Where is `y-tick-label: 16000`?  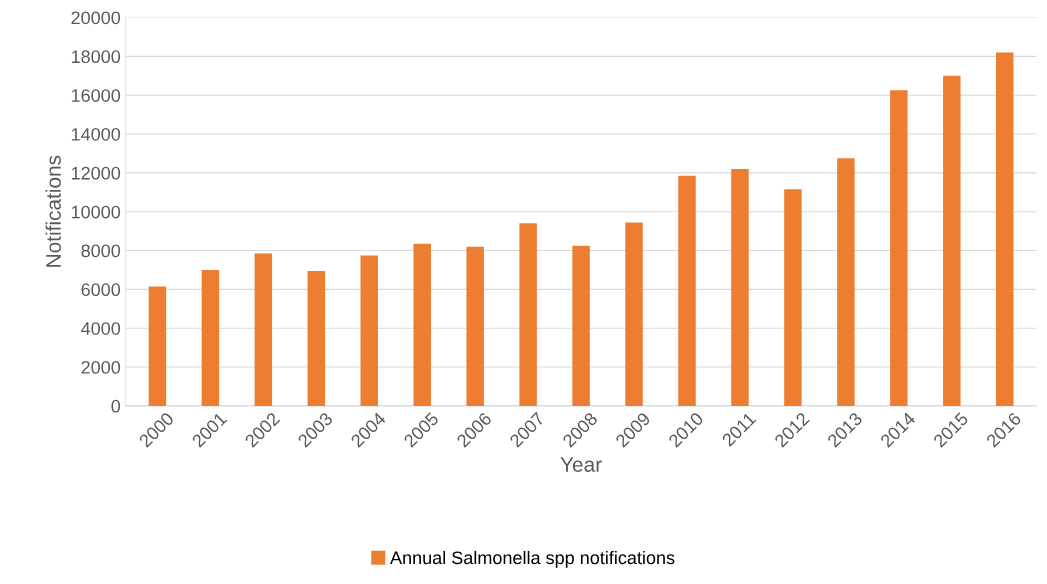 y-tick-label: 16000 is located at coordinates (96, 95).